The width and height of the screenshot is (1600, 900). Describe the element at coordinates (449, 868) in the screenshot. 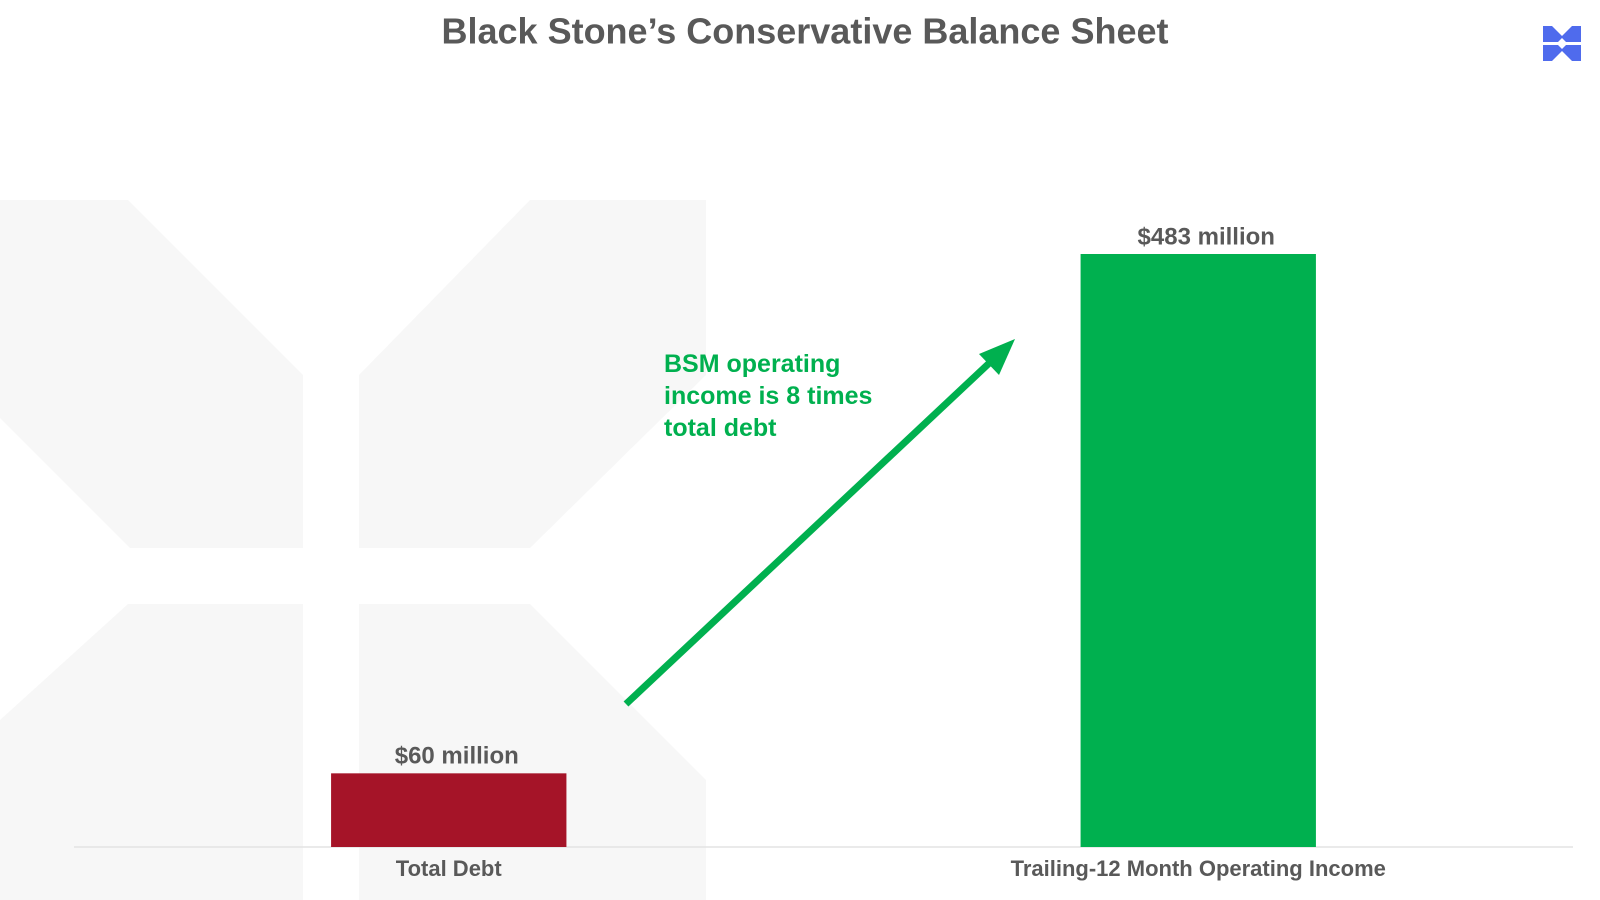

I see `x-tick-label: Total Debt` at that location.